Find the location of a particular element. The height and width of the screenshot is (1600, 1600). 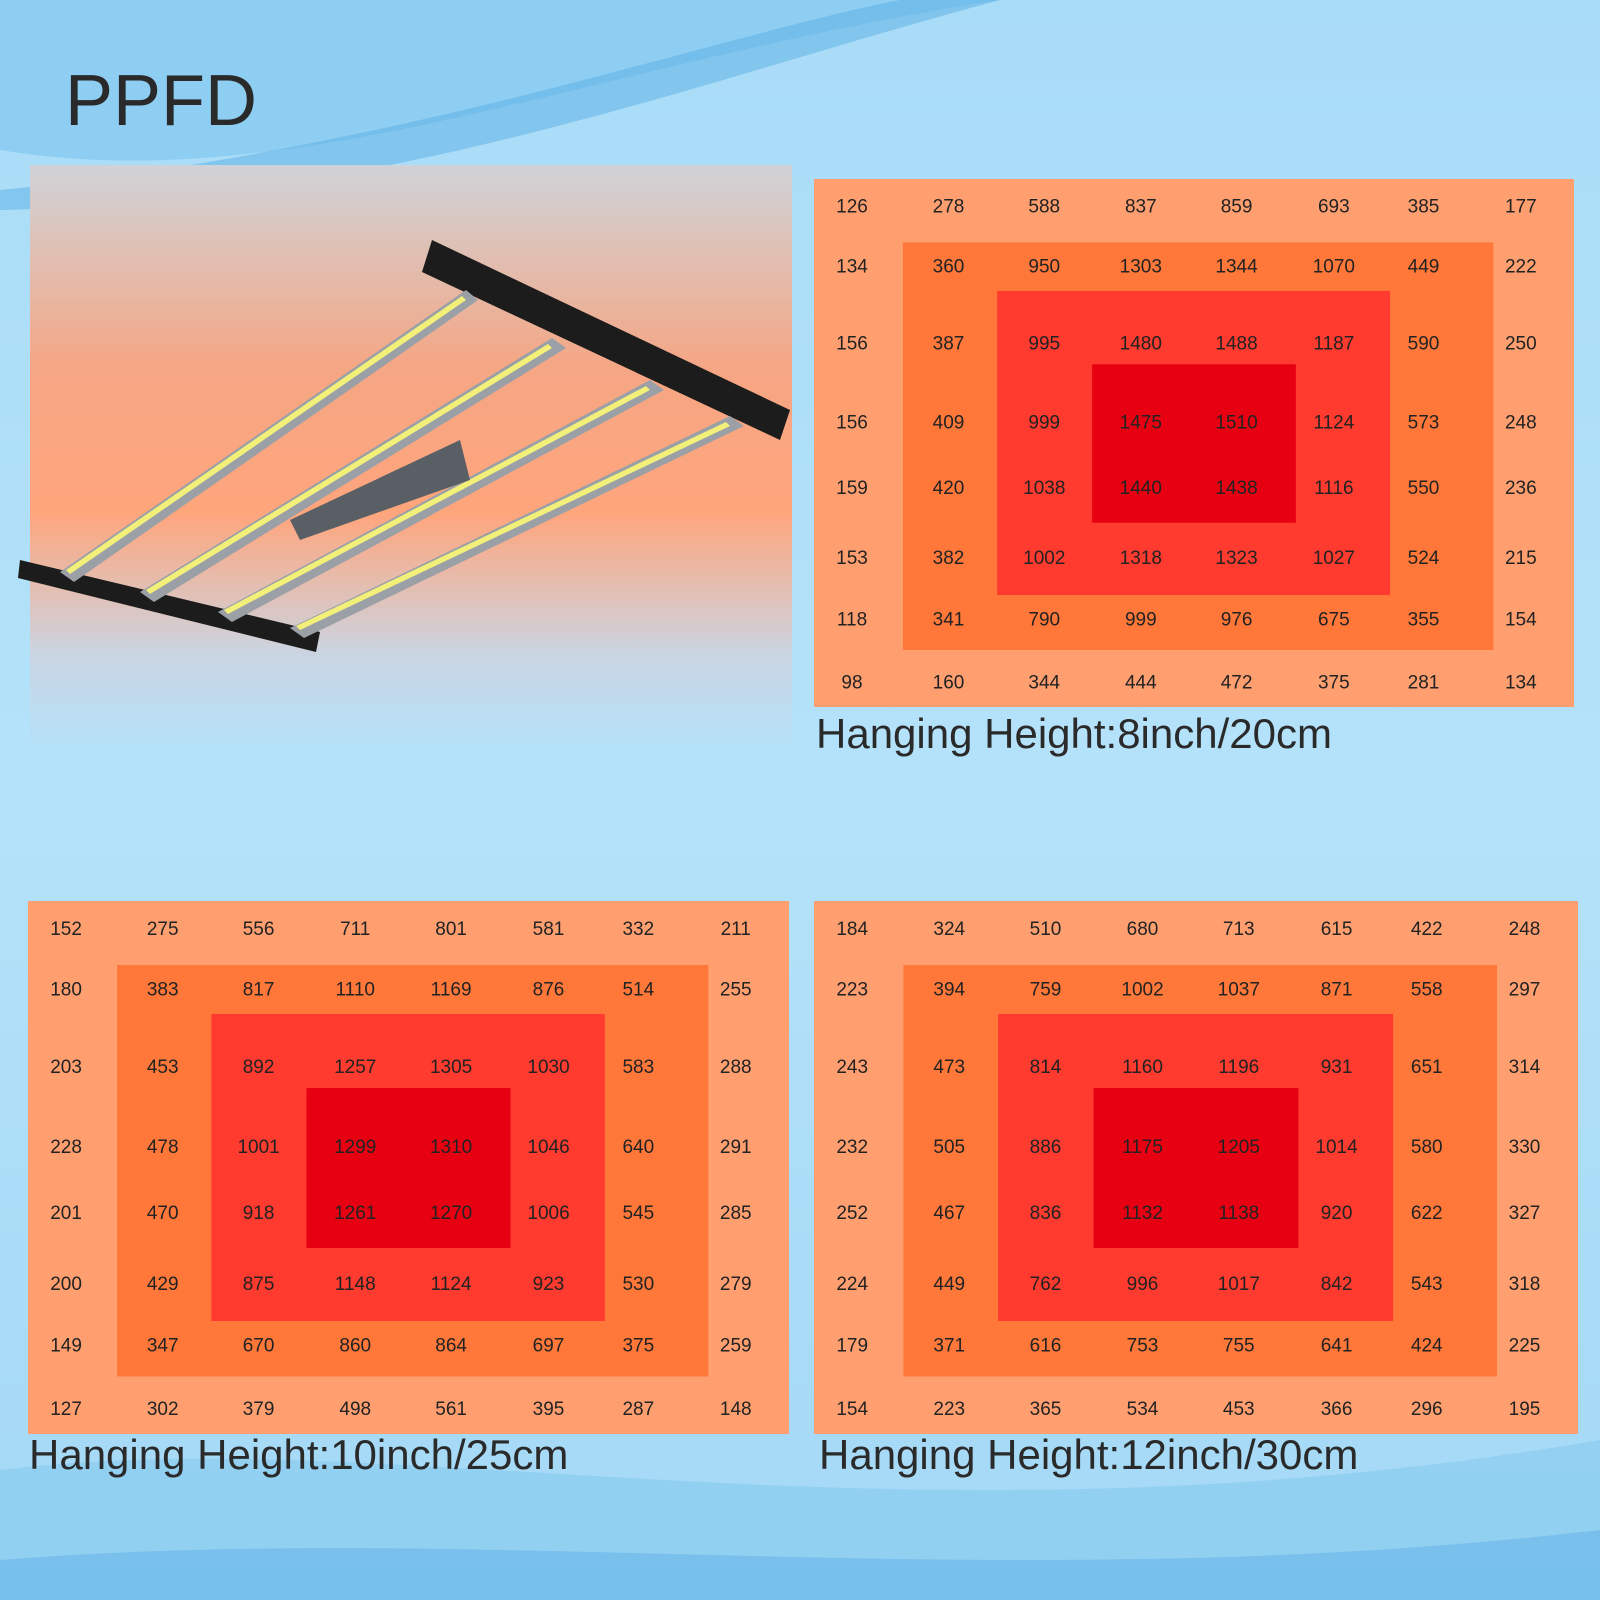

ppfd-value: 379 is located at coordinates (259, 1409).